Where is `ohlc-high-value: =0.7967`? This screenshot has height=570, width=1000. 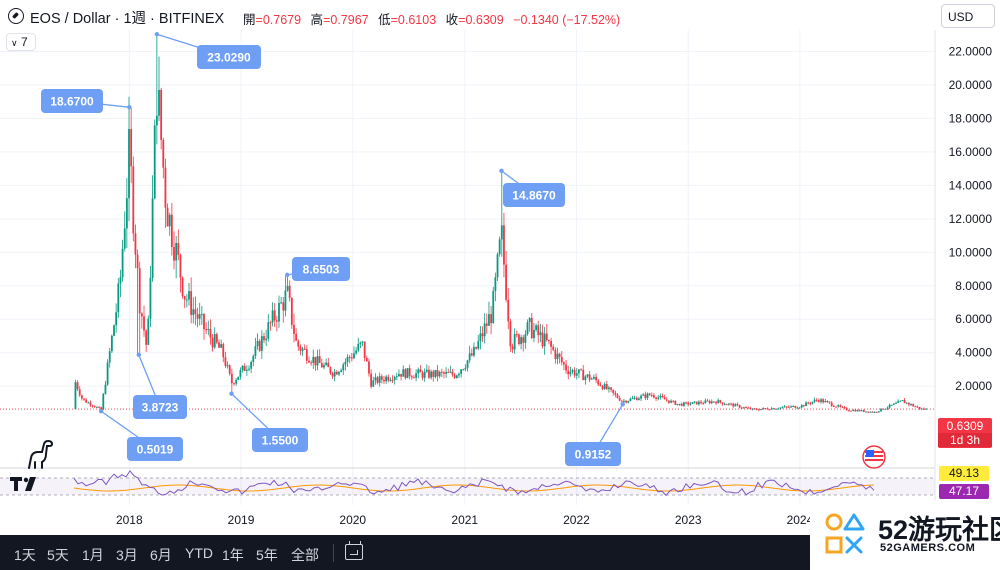
ohlc-high-value: =0.7967 is located at coordinates (346, 20).